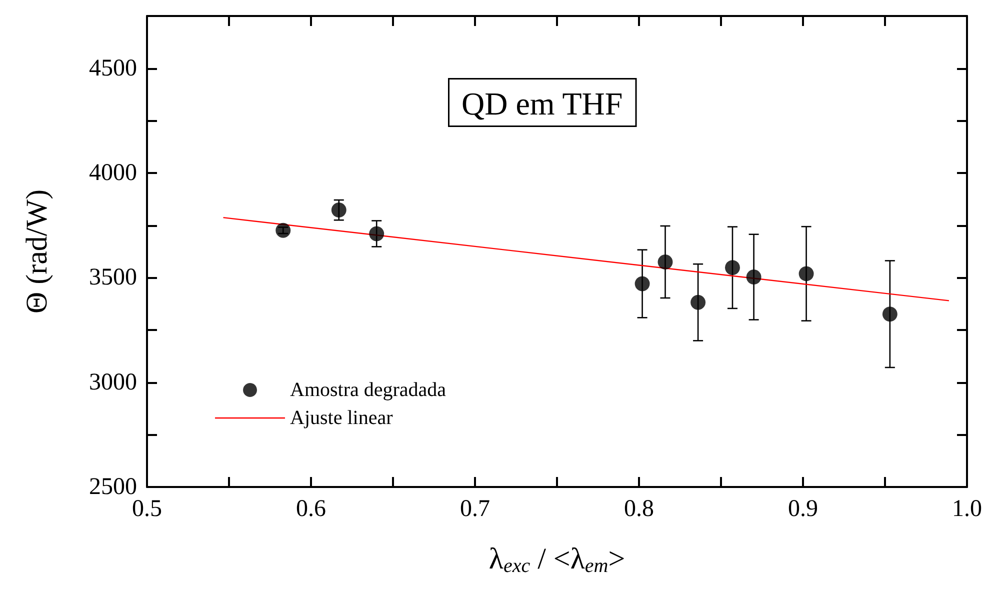 The width and height of the screenshot is (993, 606). I want to click on y-tick-label: 3000, so click(113, 382).